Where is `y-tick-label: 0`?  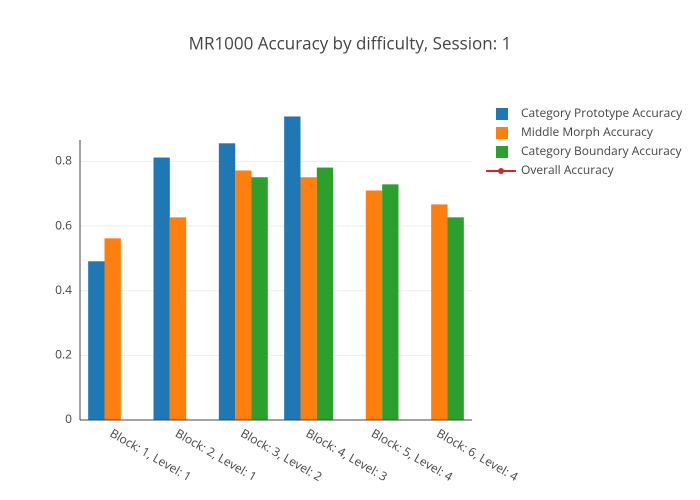 y-tick-label: 0 is located at coordinates (68, 418).